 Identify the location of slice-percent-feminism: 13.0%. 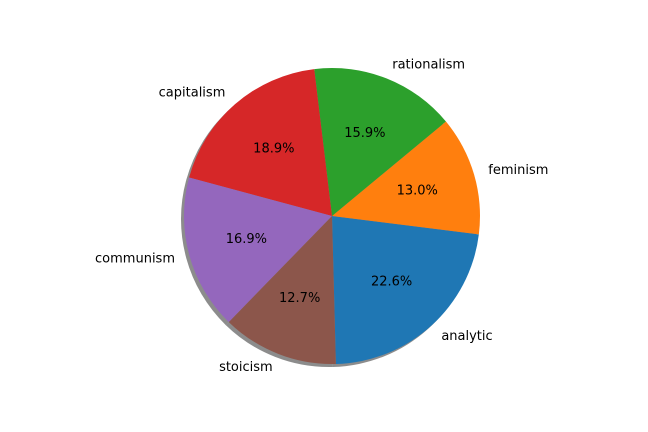
(417, 191).